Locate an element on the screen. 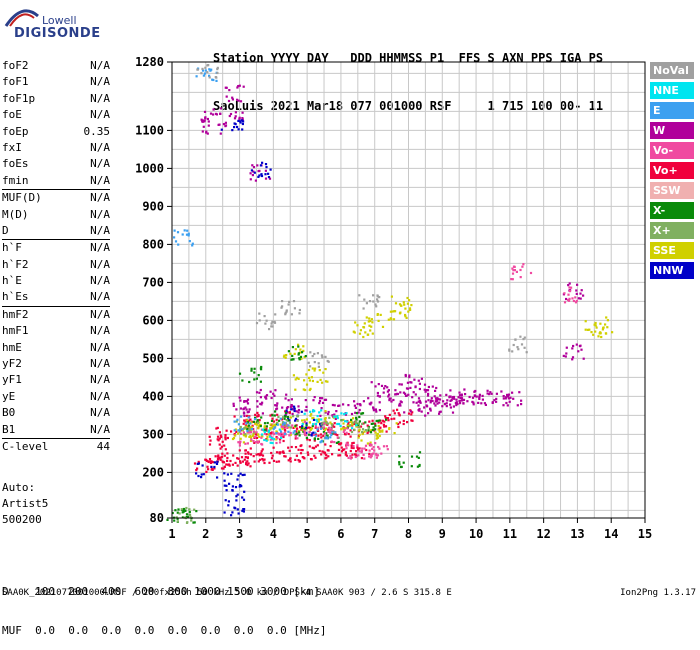 This screenshot has height=650, width=700. y-tick-label: 1000 is located at coordinates (149, 168).